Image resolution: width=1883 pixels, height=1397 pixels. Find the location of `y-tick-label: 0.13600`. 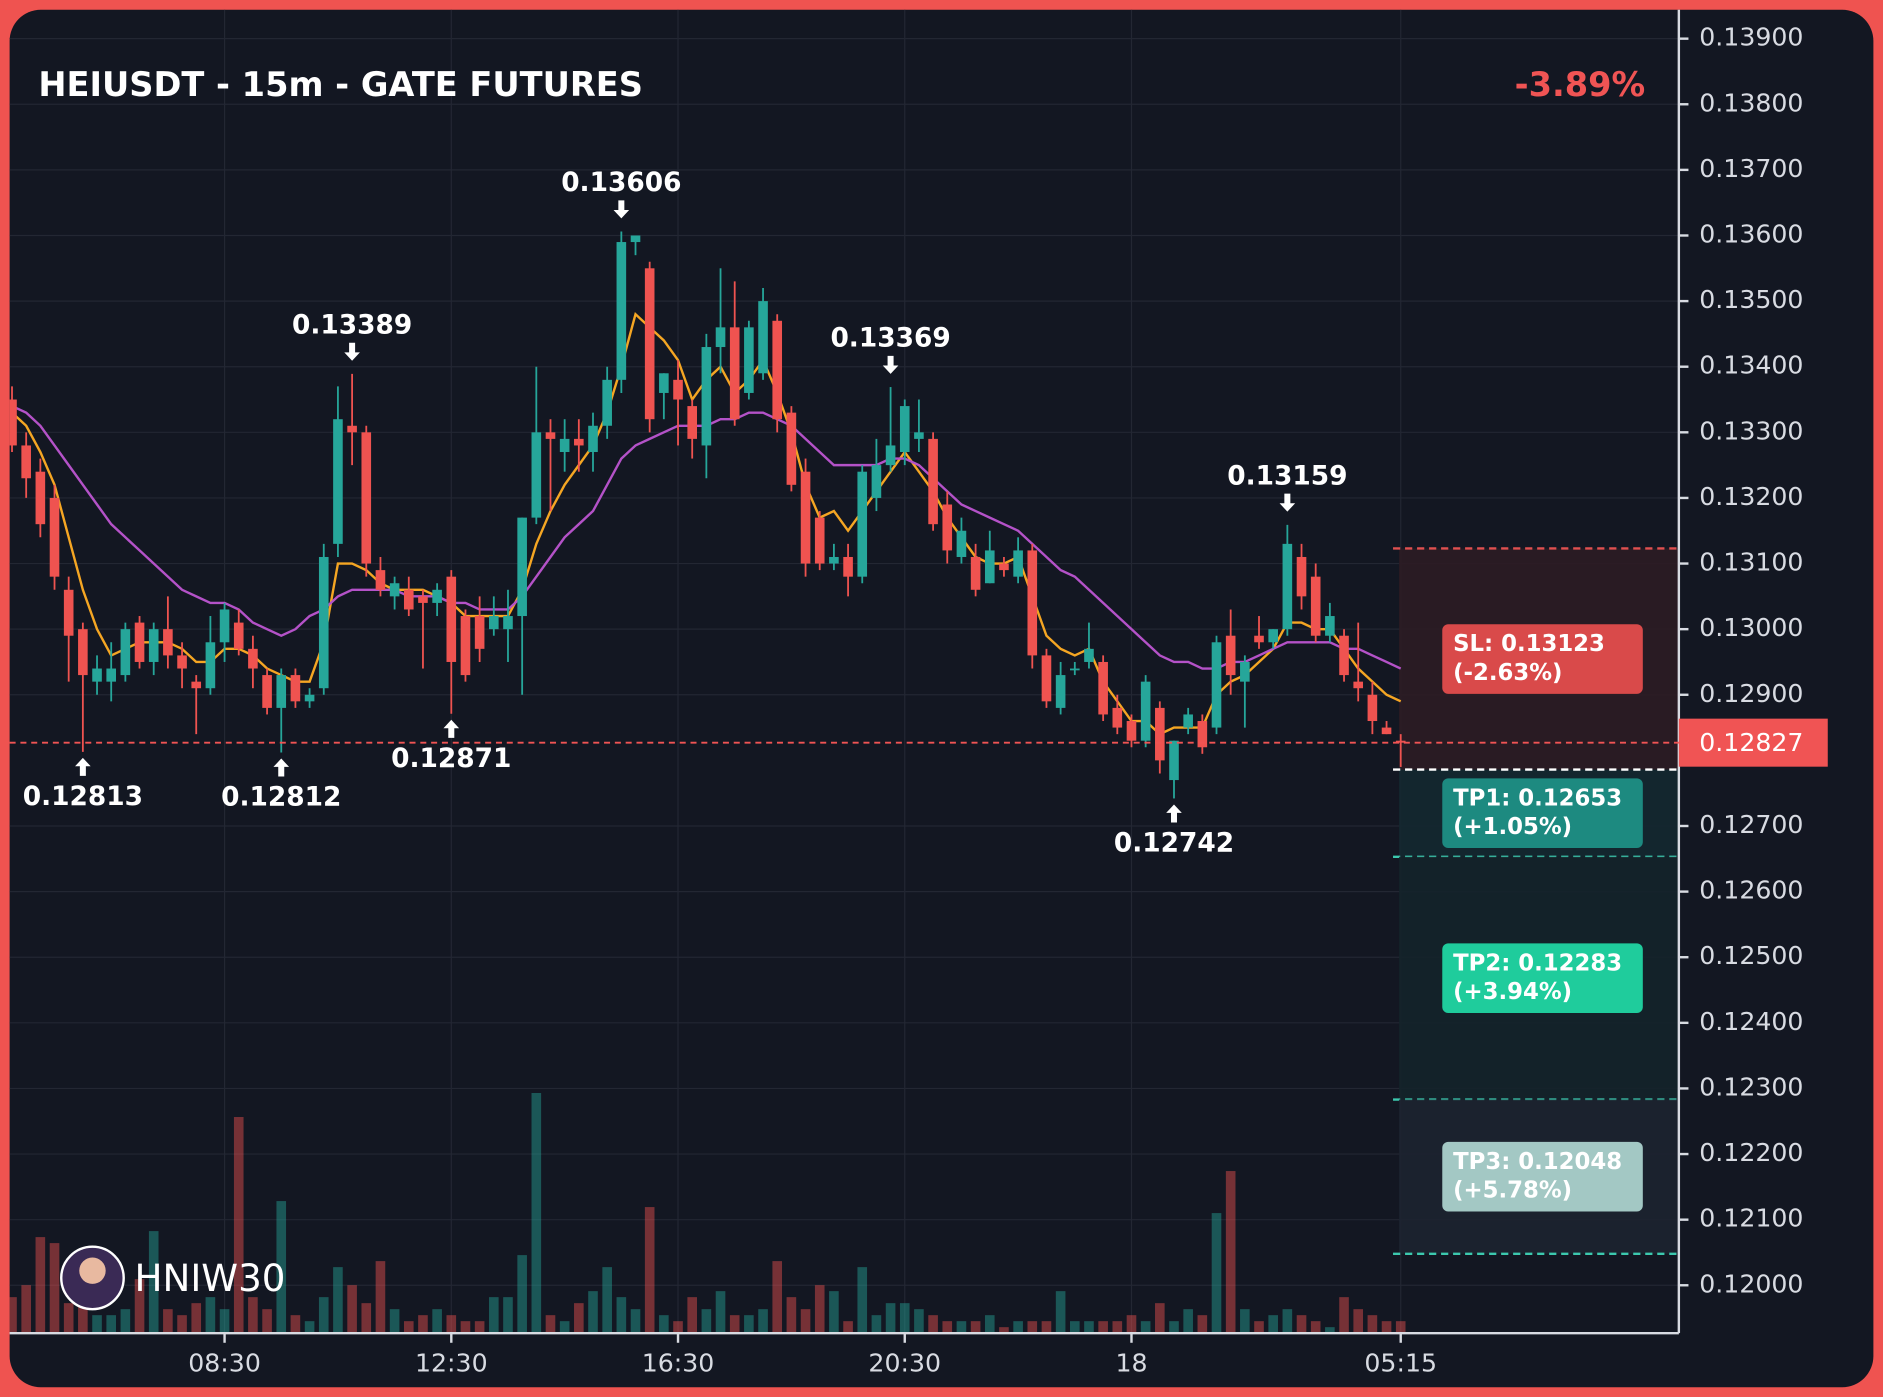

y-tick-label: 0.13600 is located at coordinates (1751, 233).